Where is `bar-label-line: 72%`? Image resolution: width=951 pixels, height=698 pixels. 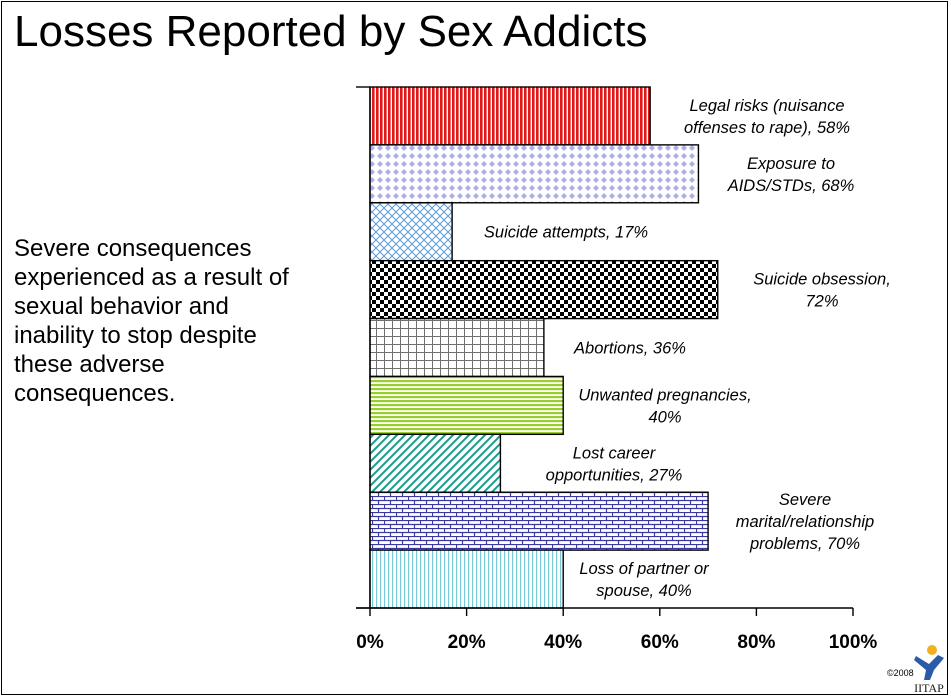 bar-label-line: 72% is located at coordinates (821, 302).